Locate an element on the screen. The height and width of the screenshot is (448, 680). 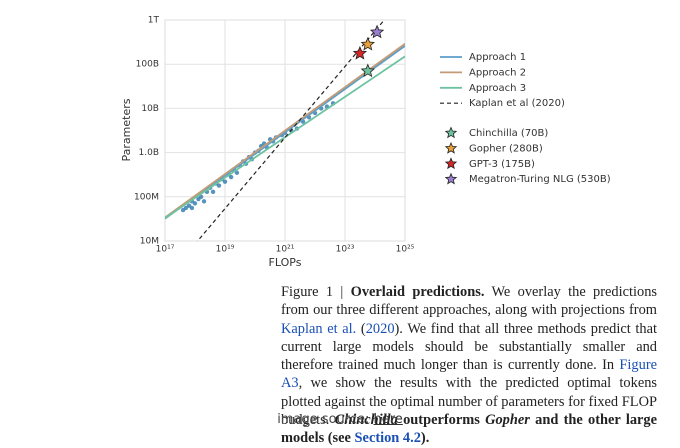
y-tick-label: 10M is located at coordinates (149, 242).